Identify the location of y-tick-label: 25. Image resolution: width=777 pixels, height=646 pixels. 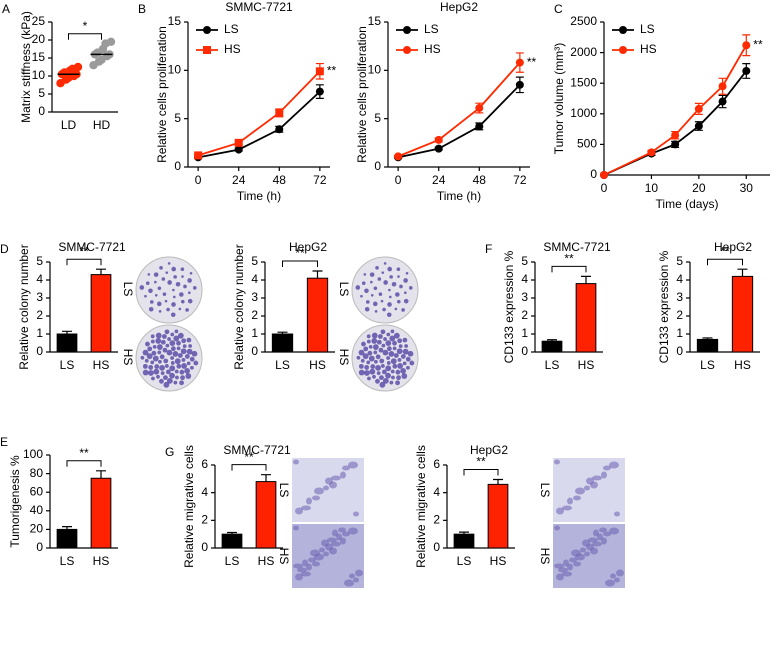
(39, 21).